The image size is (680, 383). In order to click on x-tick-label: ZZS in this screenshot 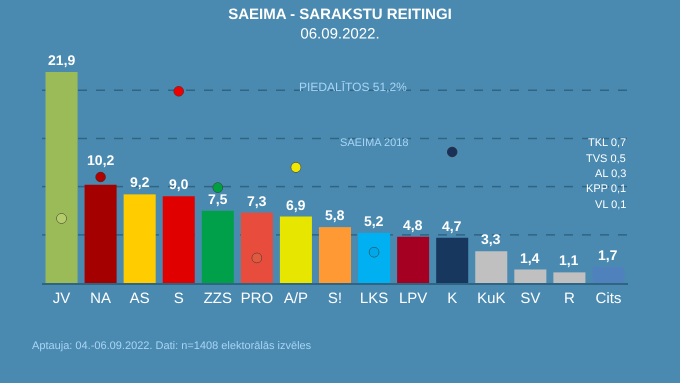, I will do `click(218, 298)`.